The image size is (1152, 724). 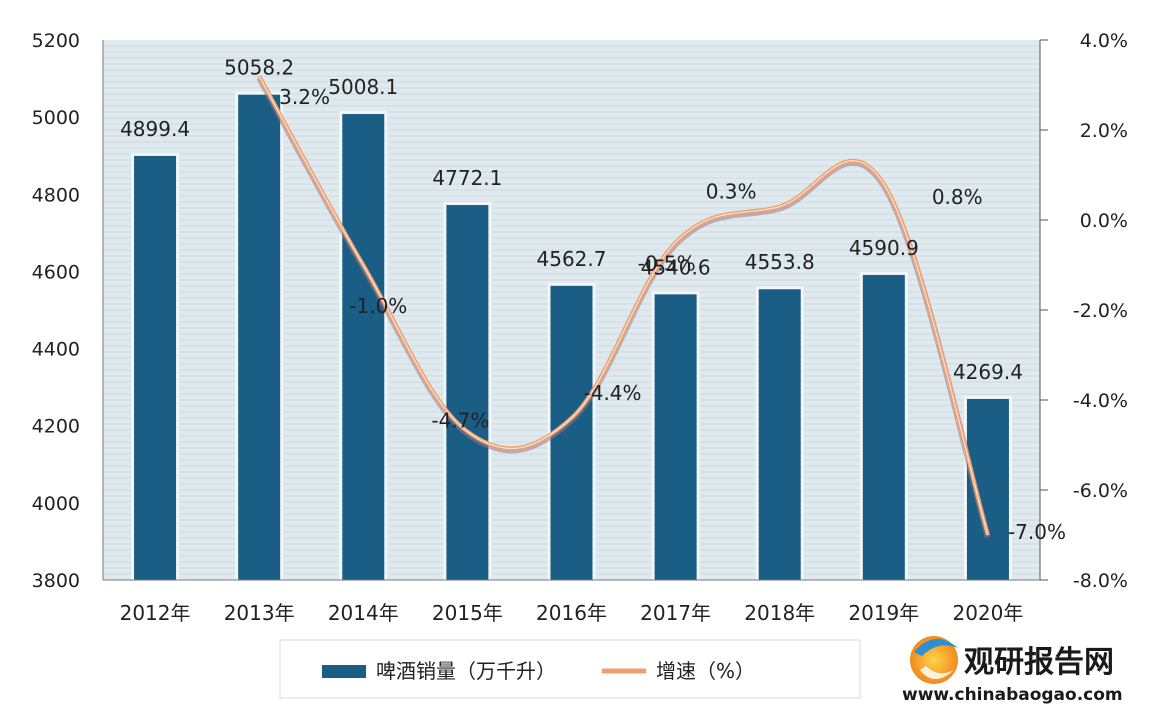 I want to click on line-value-label: -1.0%, so click(x=378, y=306).